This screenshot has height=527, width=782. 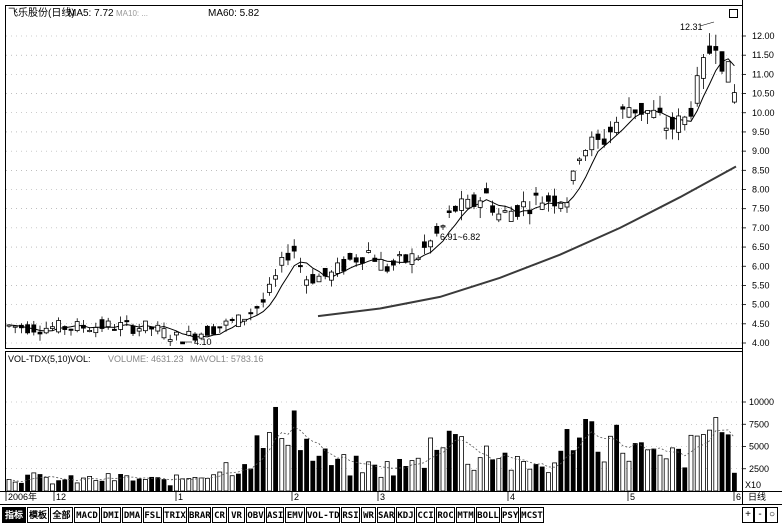 What do you see at coordinates (460, 237) in the screenshot?
I see `mid-annotation: 6.91~6.82` at bounding box center [460, 237].